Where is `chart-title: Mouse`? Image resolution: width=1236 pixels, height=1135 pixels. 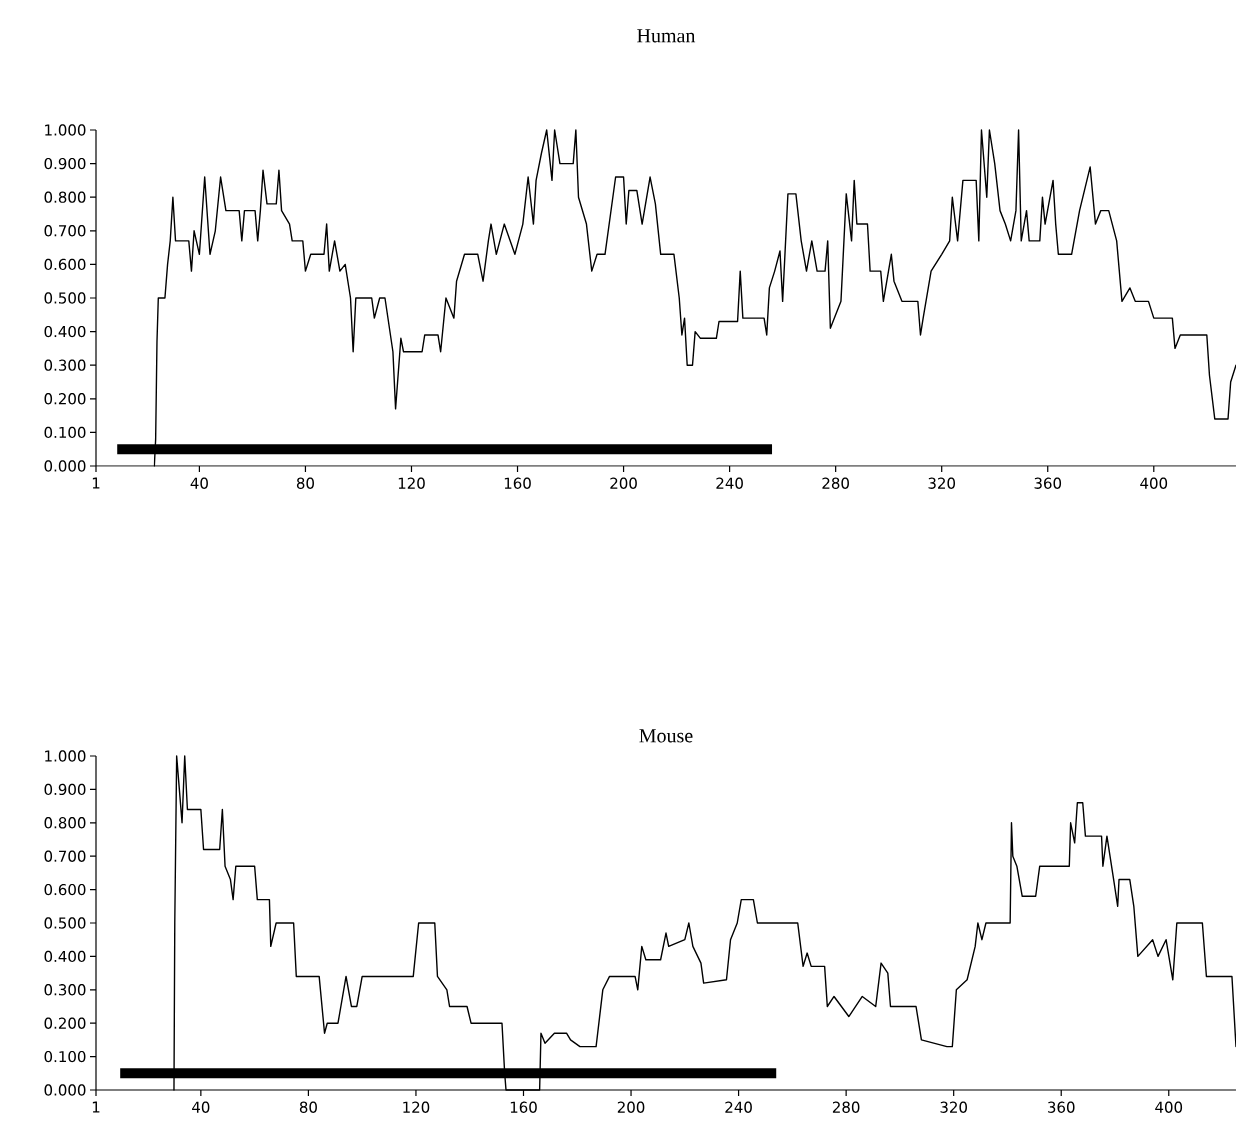 chart-title: Mouse is located at coordinates (666, 736).